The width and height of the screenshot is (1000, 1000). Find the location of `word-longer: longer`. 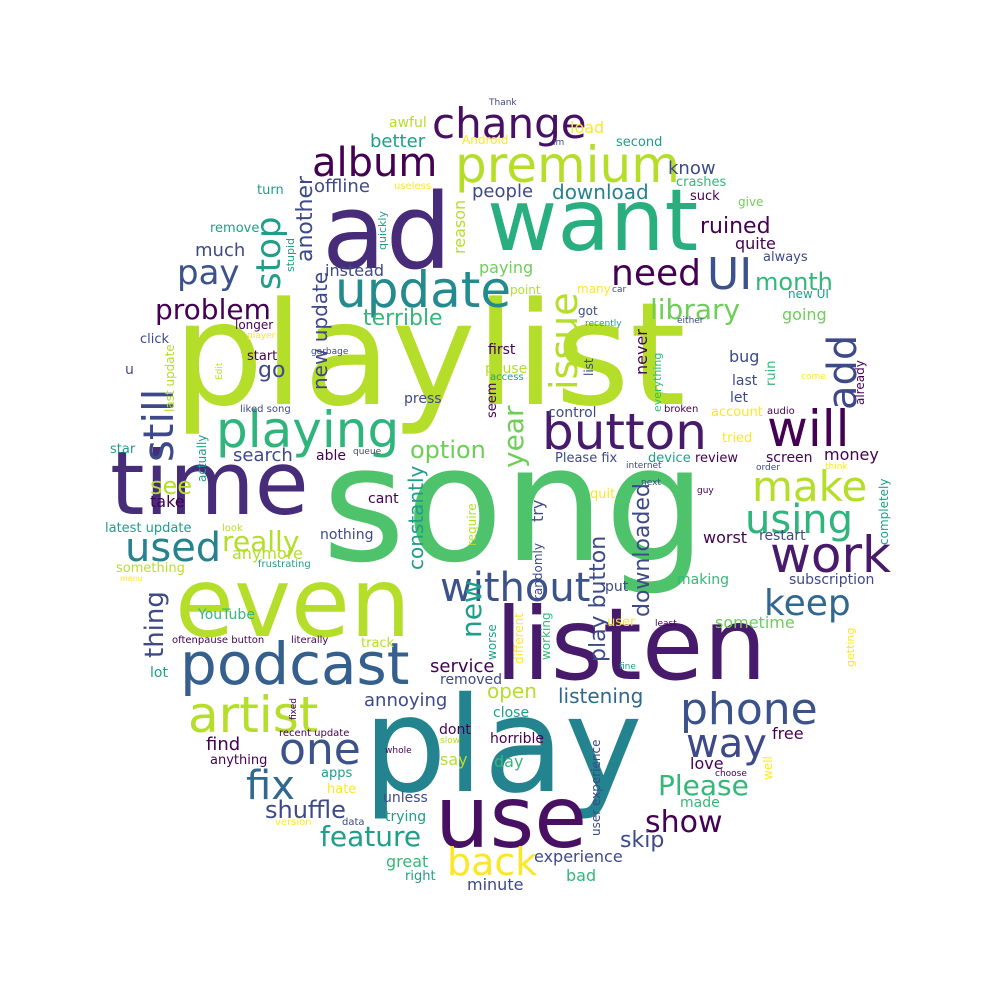

word-longer: longer is located at coordinates (254, 325).